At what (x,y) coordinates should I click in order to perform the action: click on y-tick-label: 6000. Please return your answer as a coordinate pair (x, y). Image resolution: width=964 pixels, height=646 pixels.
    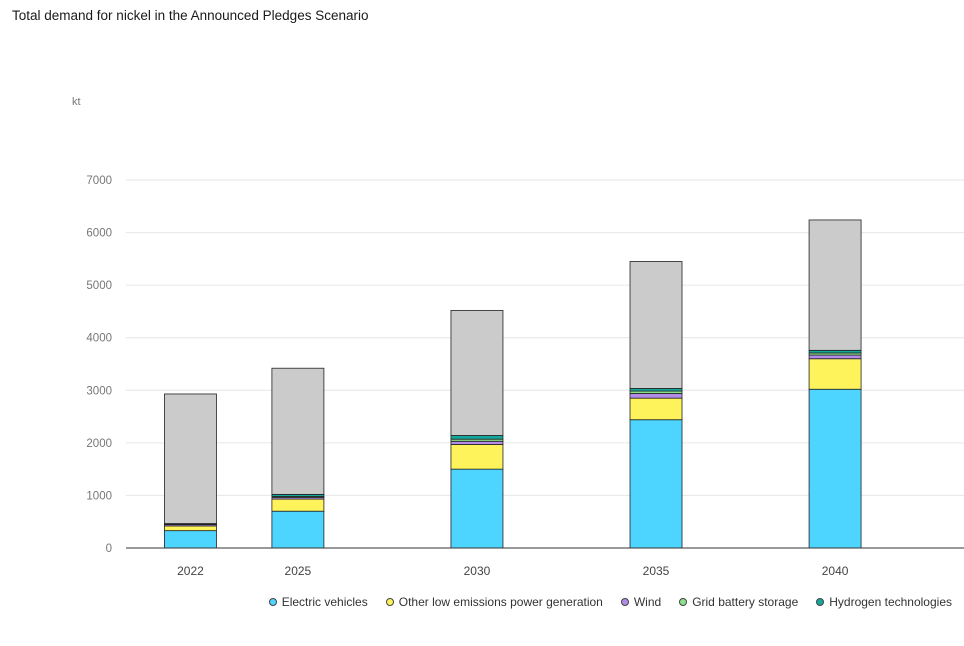
    Looking at the image, I should click on (99, 234).